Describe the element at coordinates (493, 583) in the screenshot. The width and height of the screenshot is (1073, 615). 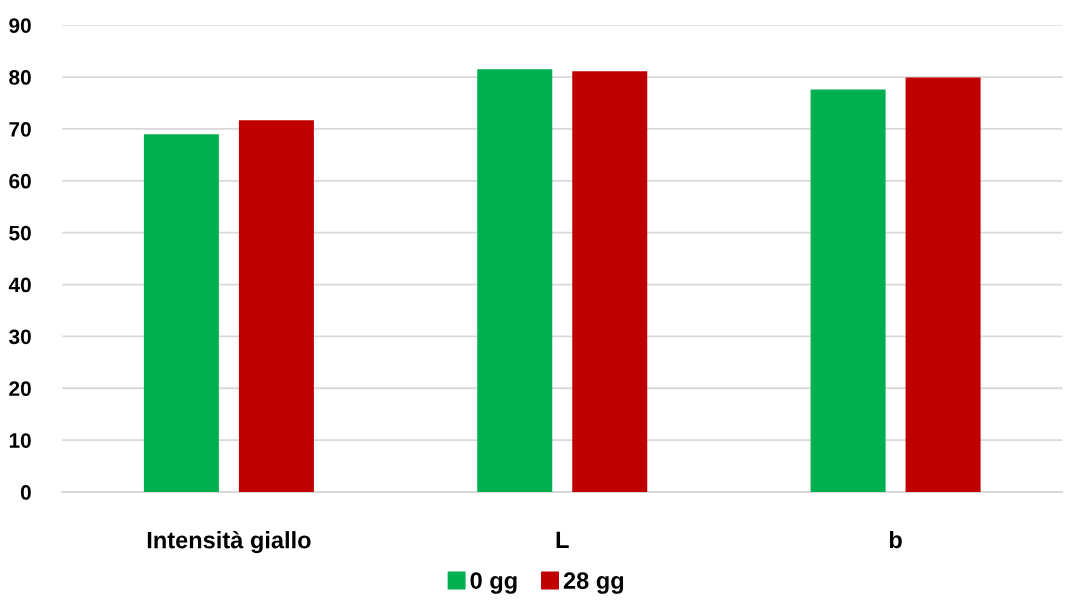
I see `legend-label: 0 gg` at that location.